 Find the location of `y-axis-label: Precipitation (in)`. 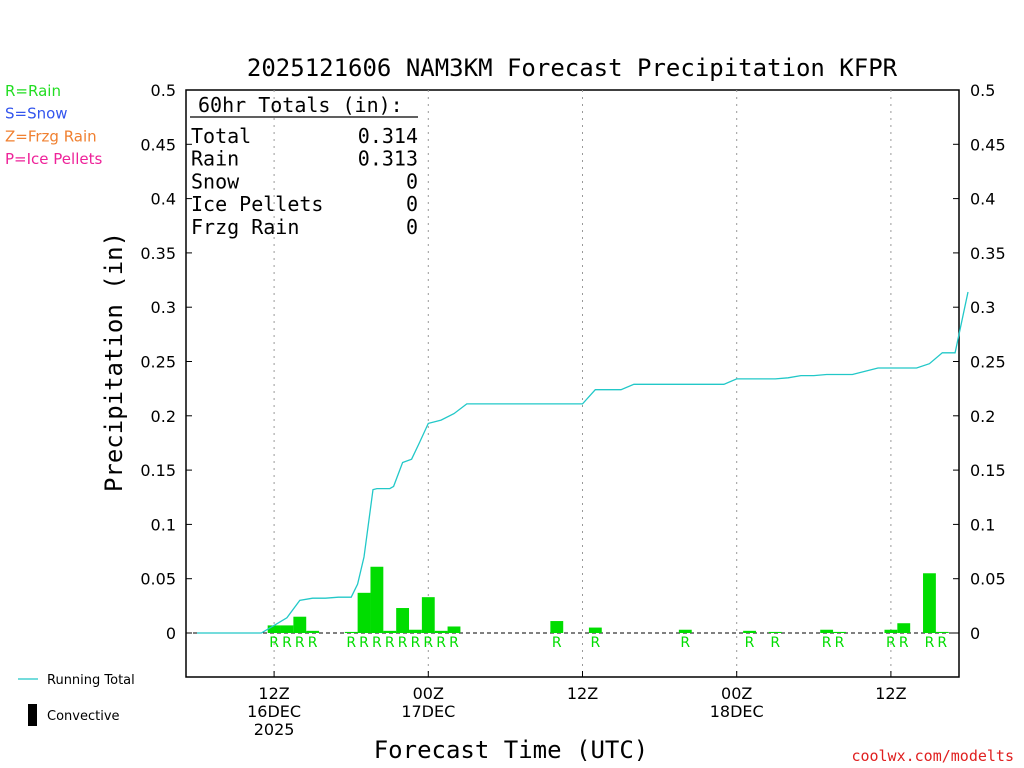

y-axis-label: Precipitation (in) is located at coordinates (114, 362).